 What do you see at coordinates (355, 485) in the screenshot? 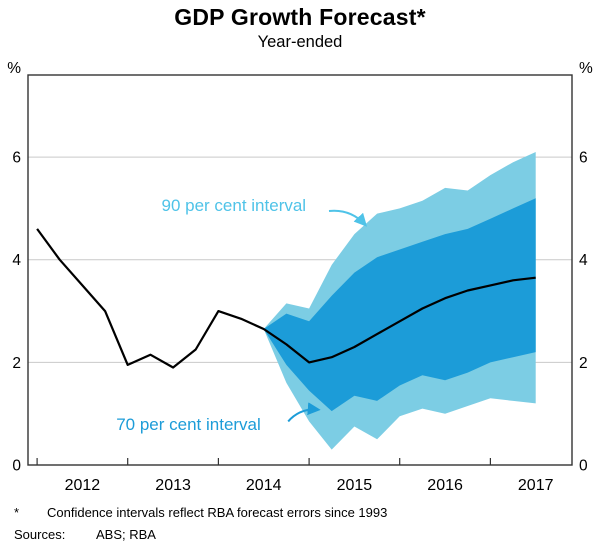
I see `x-axis-label: 2015` at bounding box center [355, 485].